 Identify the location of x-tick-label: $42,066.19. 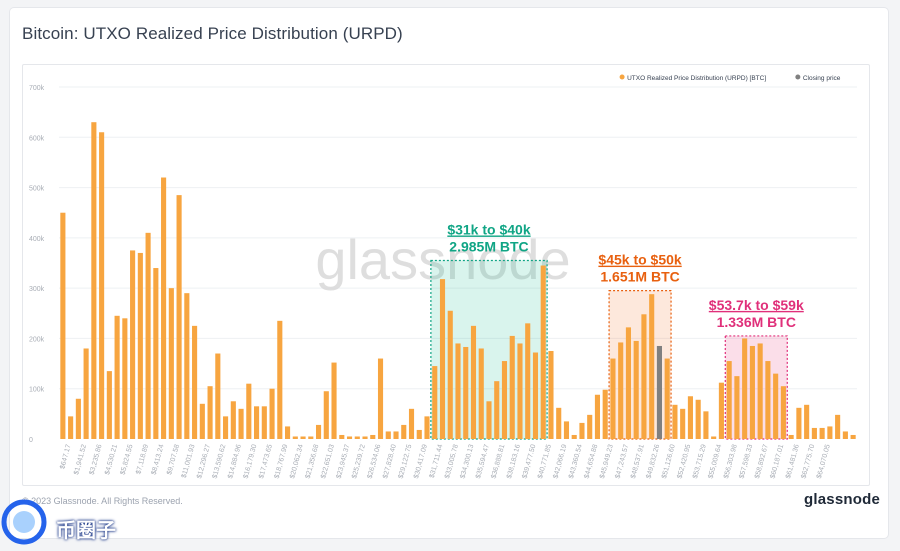
(561, 462).